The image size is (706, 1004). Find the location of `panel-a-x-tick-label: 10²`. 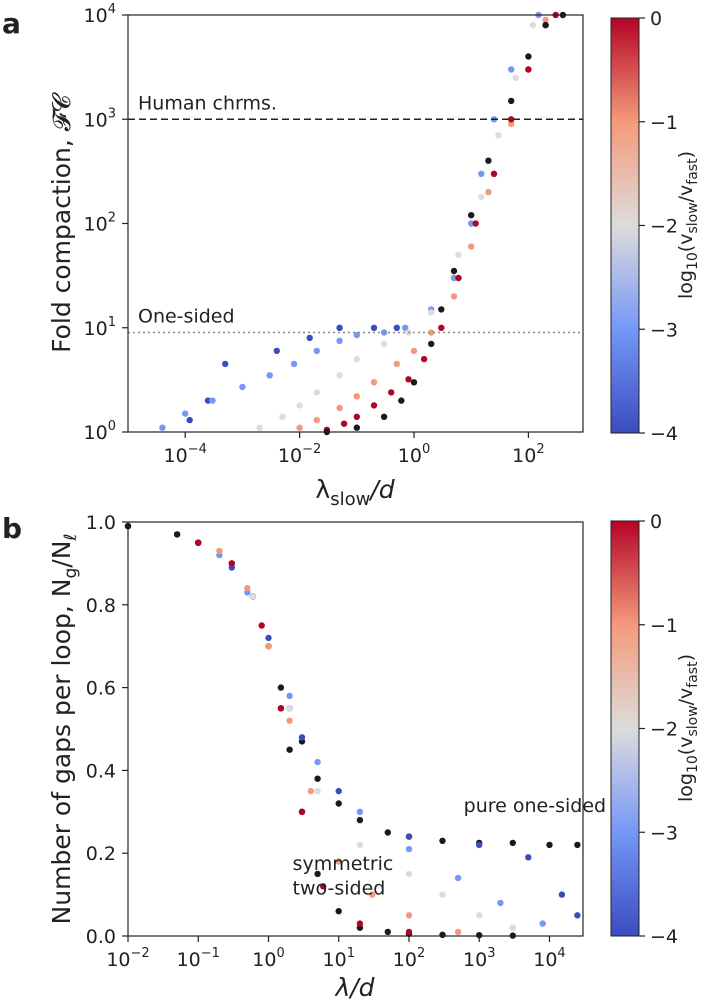

panel-a-x-tick-label: 10² is located at coordinates (528, 454).